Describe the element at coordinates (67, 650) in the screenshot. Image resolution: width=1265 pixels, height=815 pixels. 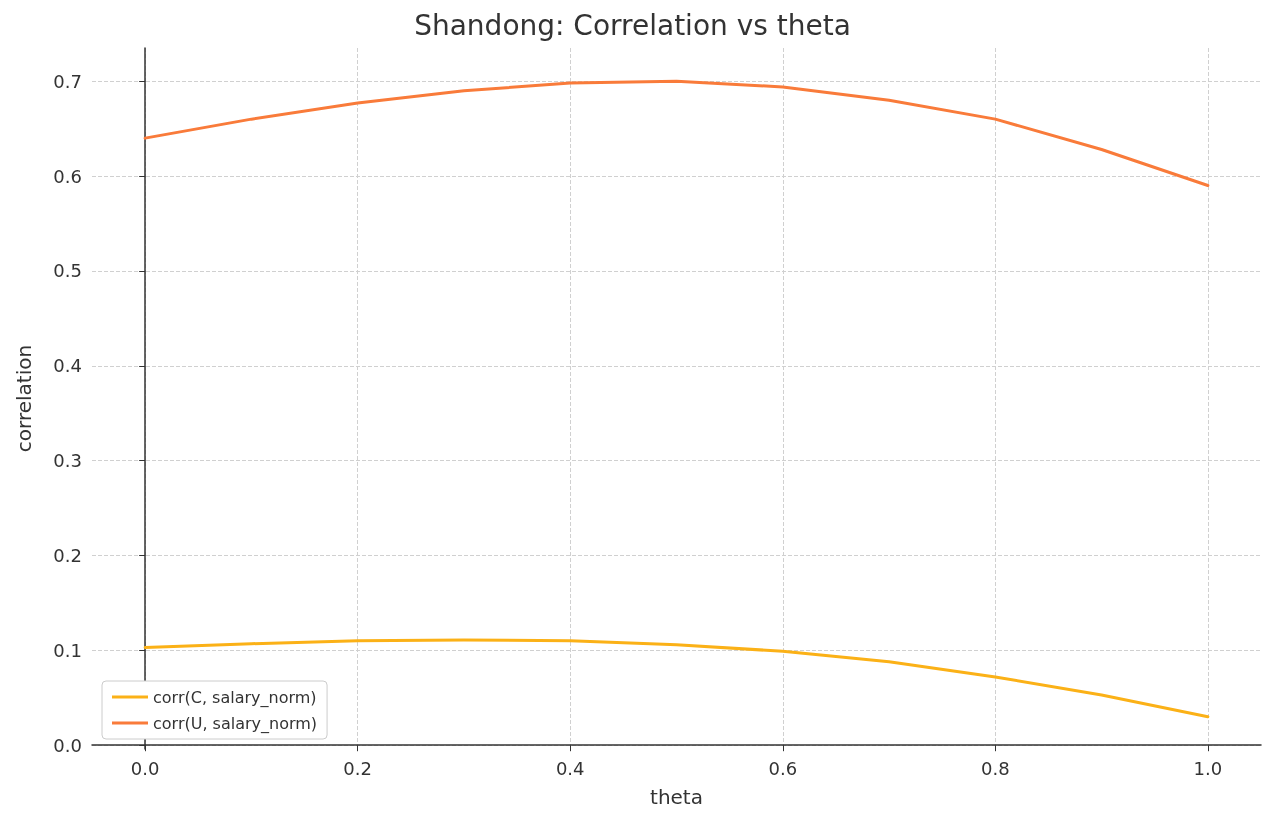
I see `y-tick-label: 0.1` at that location.